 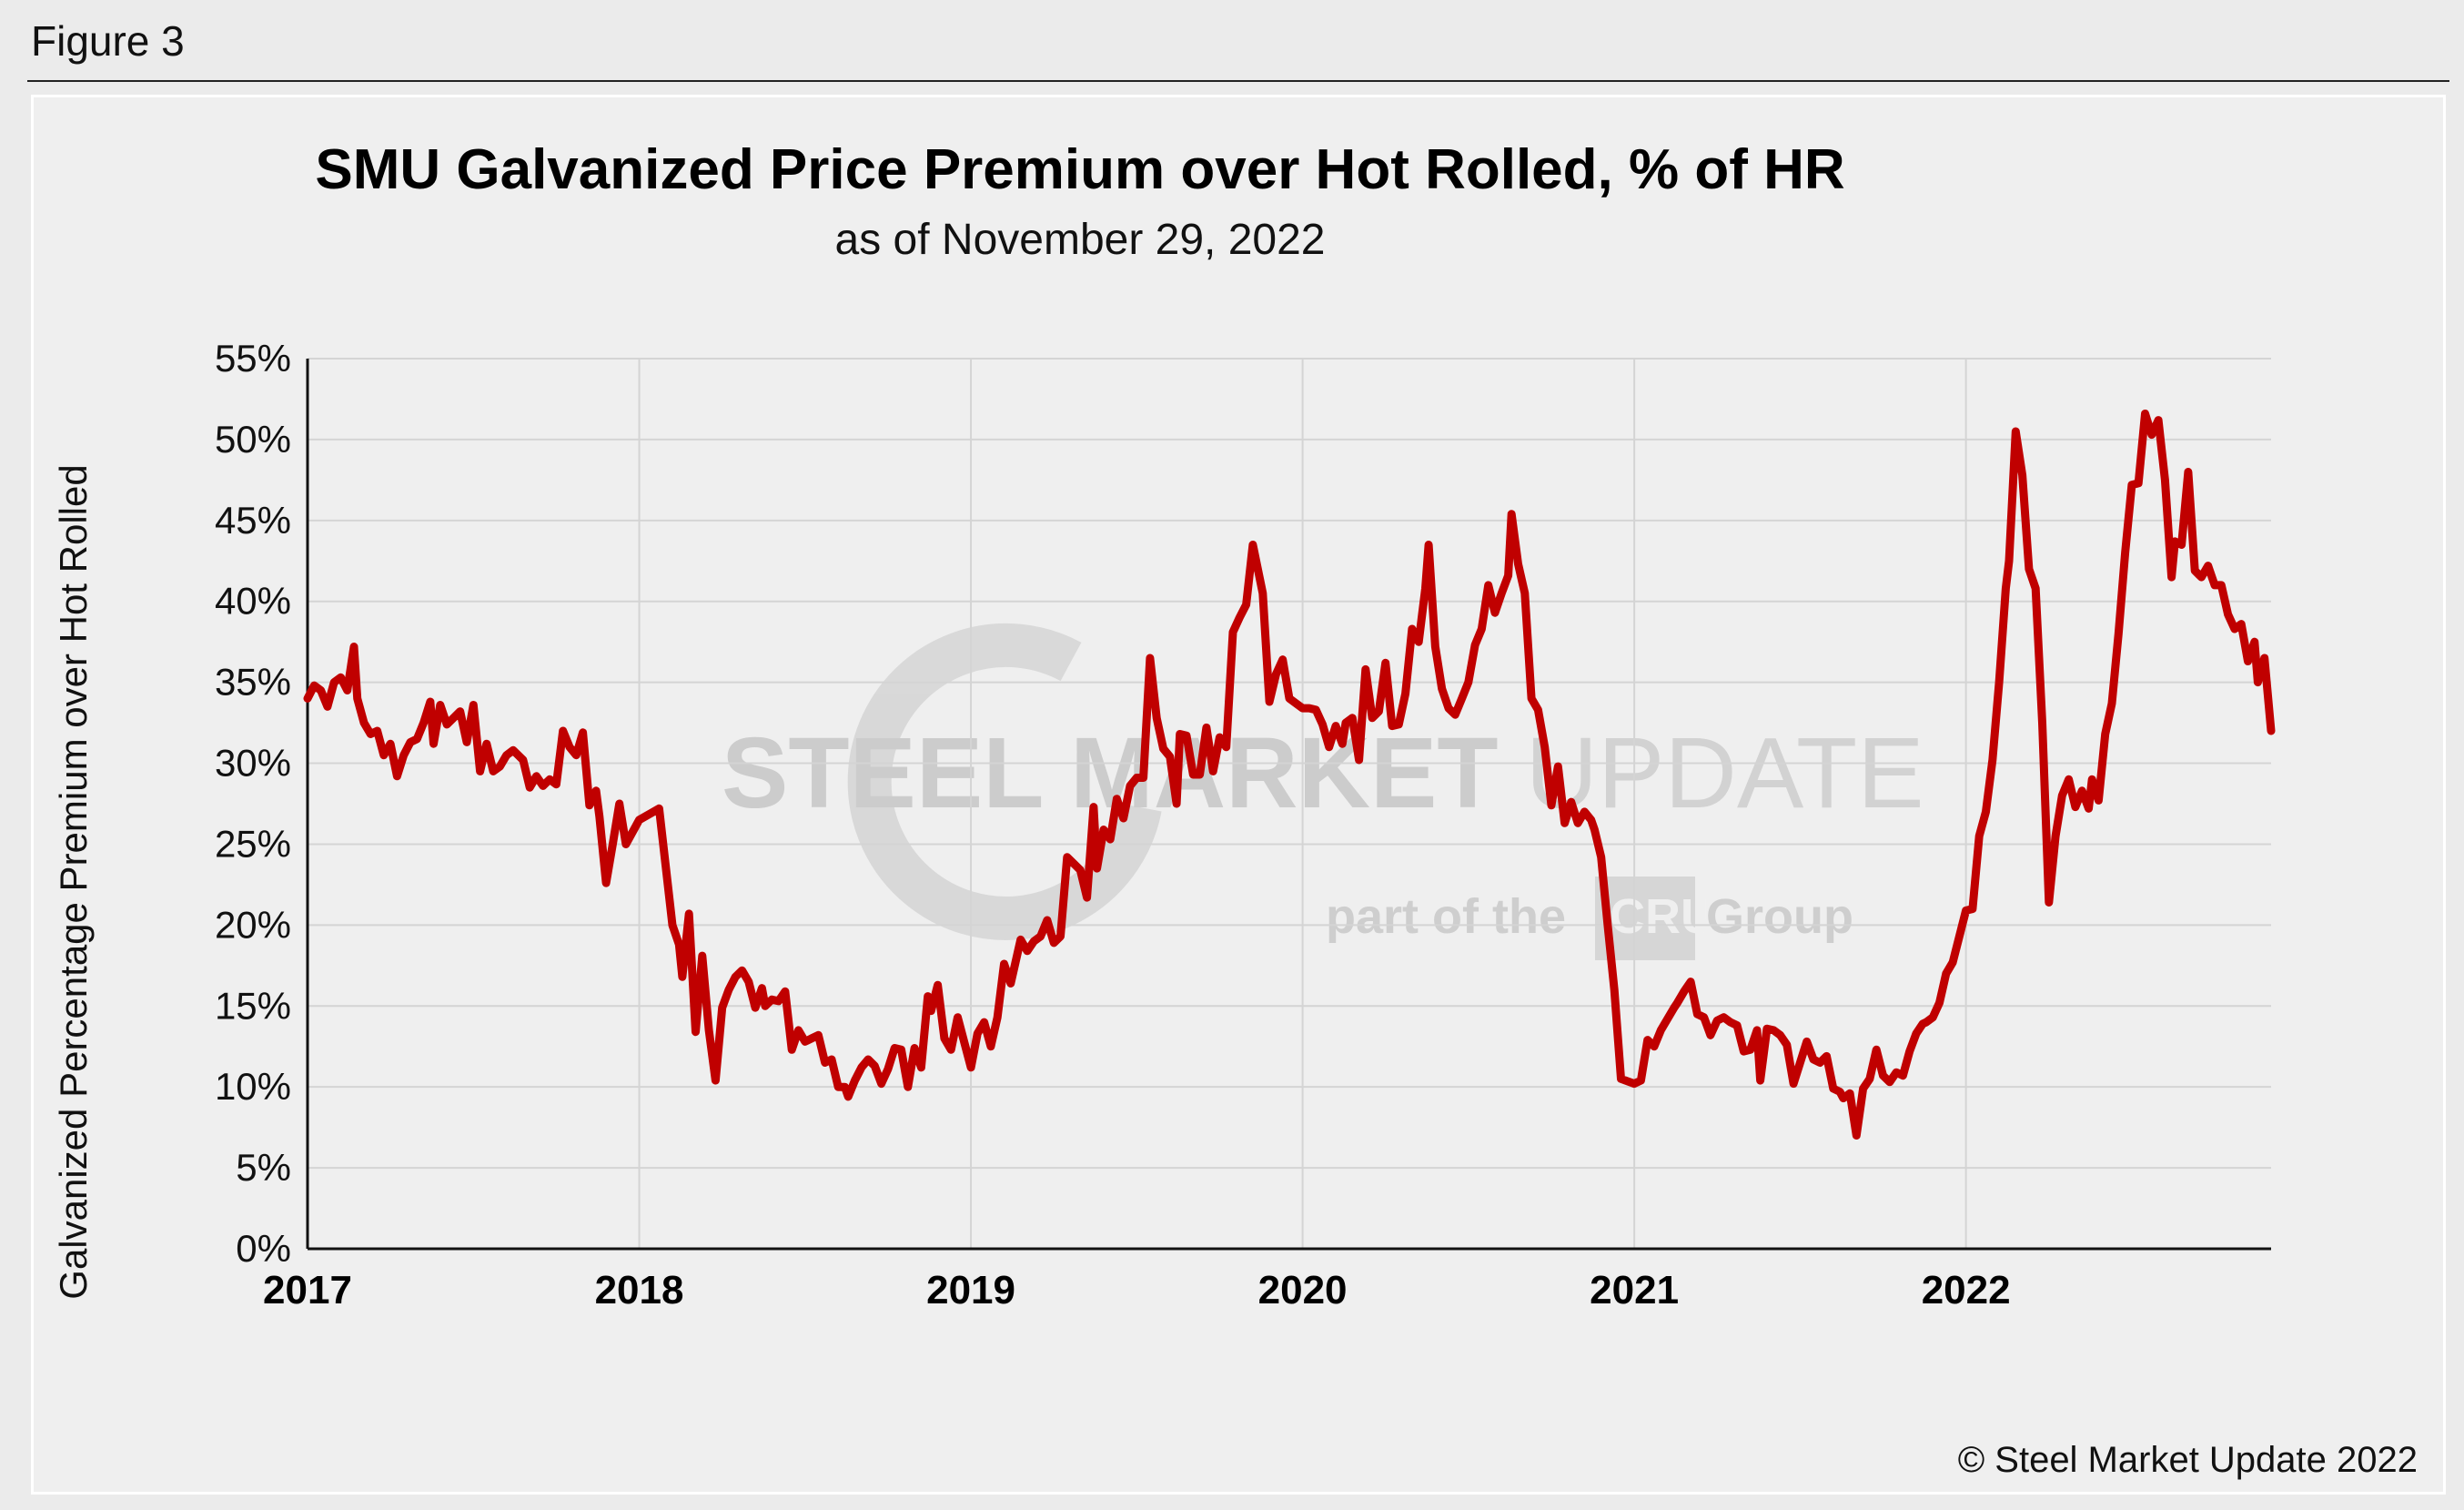 What do you see at coordinates (1303, 1290) in the screenshot?
I see `x-tick-label: 2020` at bounding box center [1303, 1290].